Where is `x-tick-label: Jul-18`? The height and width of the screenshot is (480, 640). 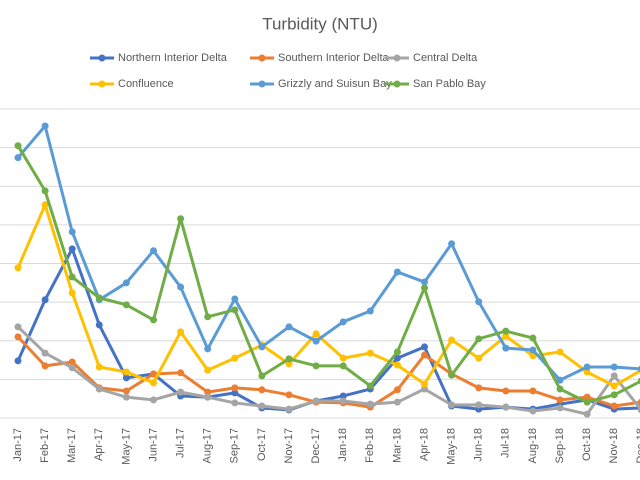
x-tick-label: Jul-18 is located at coordinates (506, 443).